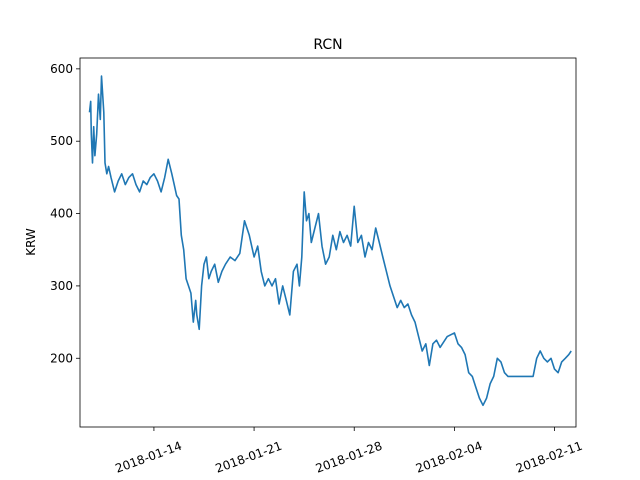 The width and height of the screenshot is (640, 480). Describe the element at coordinates (61, 358) in the screenshot. I see `y-tick-label: 200` at that location.